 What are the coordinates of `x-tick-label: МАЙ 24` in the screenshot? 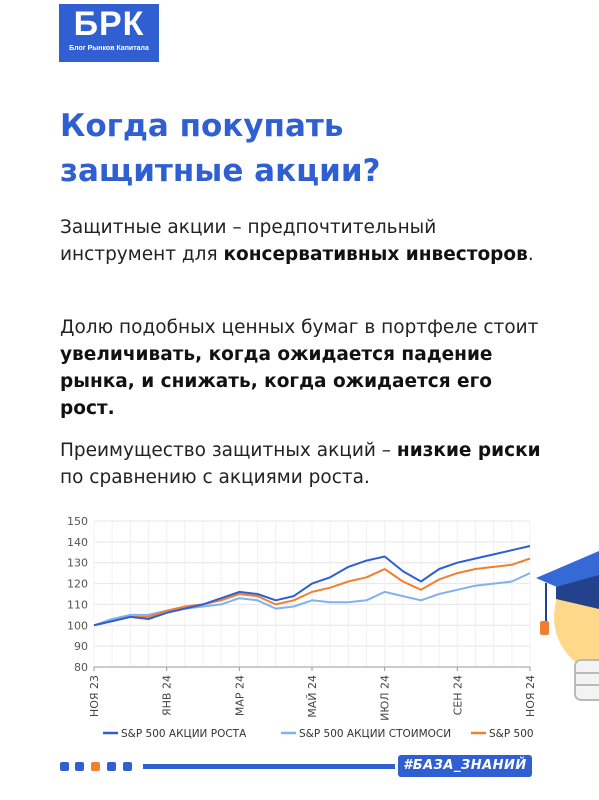 It's located at (312, 696).